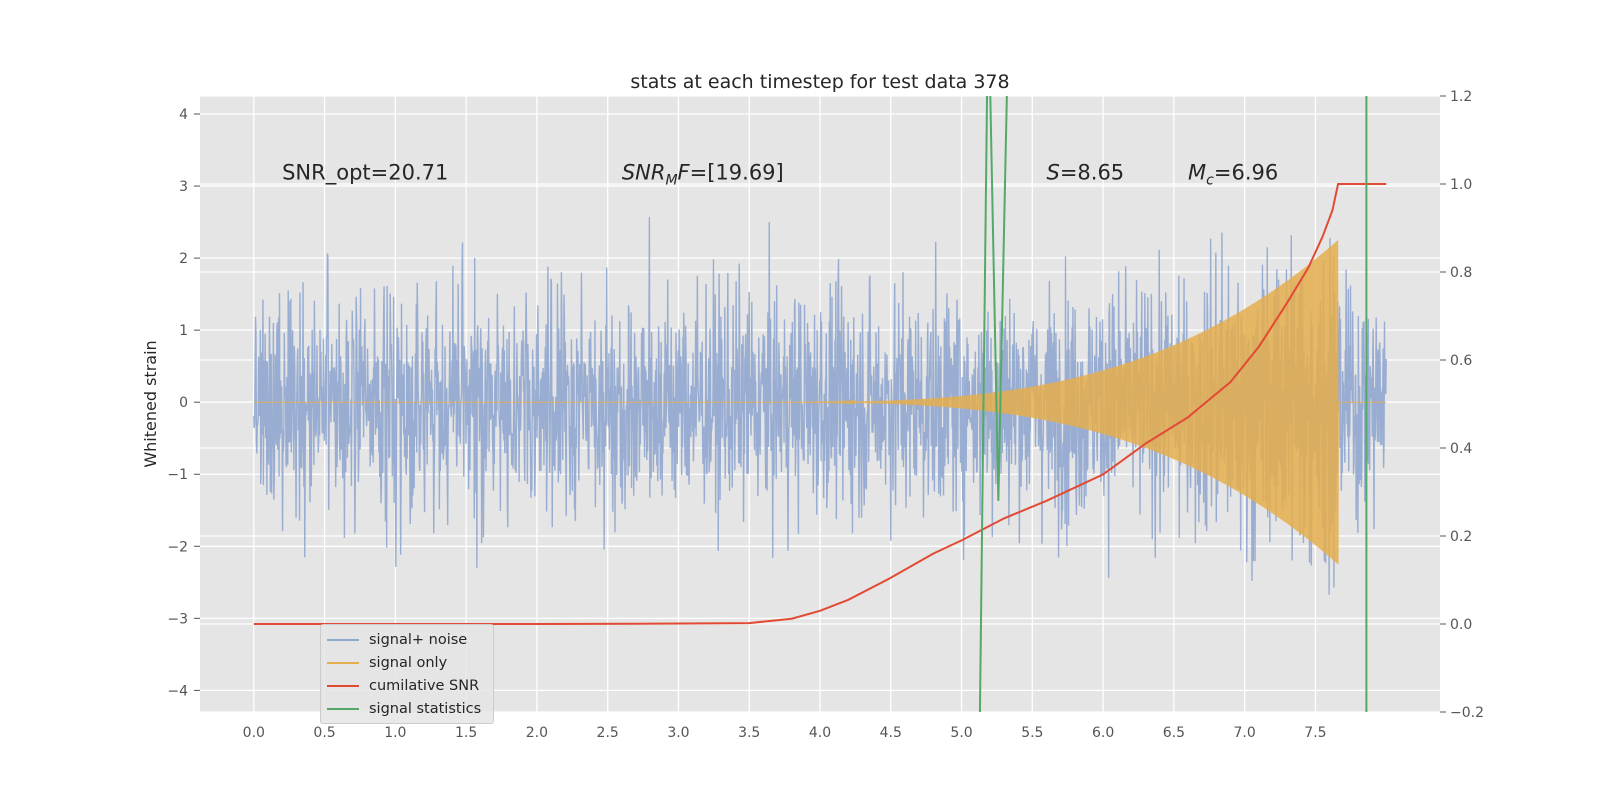 The height and width of the screenshot is (800, 1600). I want to click on x-tick-label: 6.0, so click(1103, 733).